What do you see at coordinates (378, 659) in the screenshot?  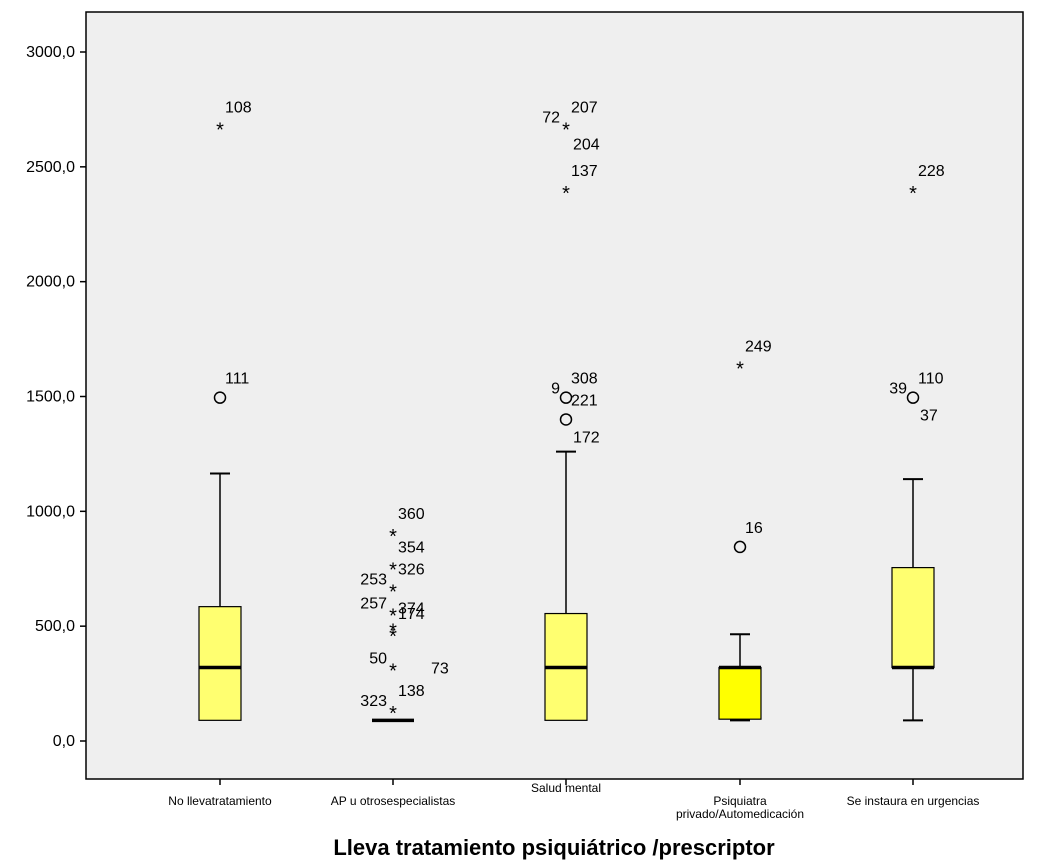 I see `outlier-label: 50` at bounding box center [378, 659].